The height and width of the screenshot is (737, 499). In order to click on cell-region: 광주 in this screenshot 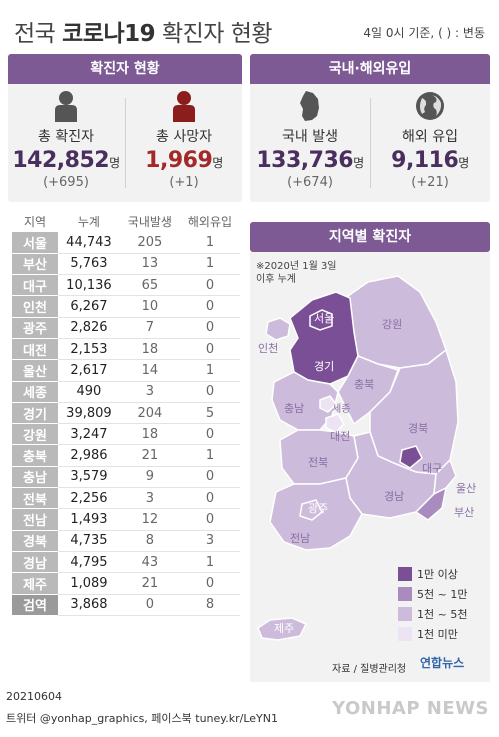, I will do `click(35, 328)`.